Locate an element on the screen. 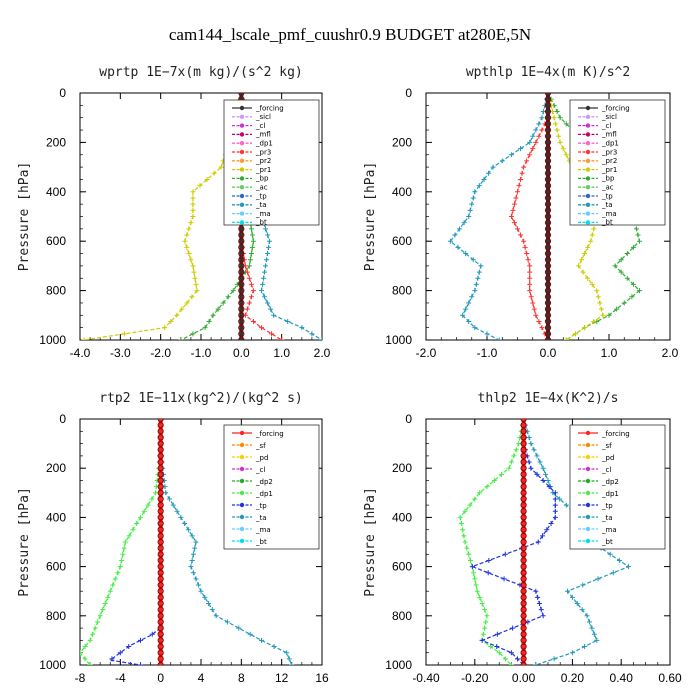 The width and height of the screenshot is (700, 700). legend-label-cl: _cl is located at coordinates (606, 470).